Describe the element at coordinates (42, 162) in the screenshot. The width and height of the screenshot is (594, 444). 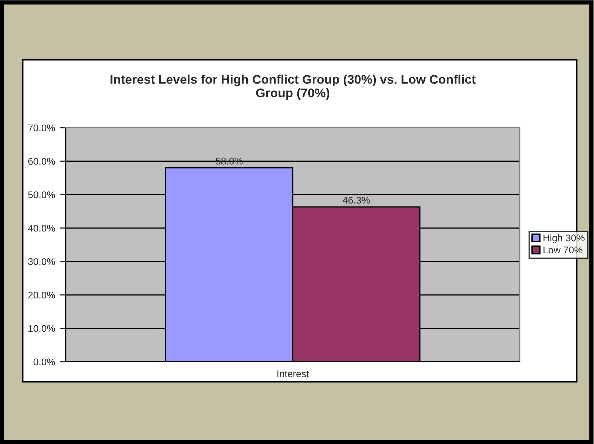
I see `y-tick-label: 60.0%` at that location.